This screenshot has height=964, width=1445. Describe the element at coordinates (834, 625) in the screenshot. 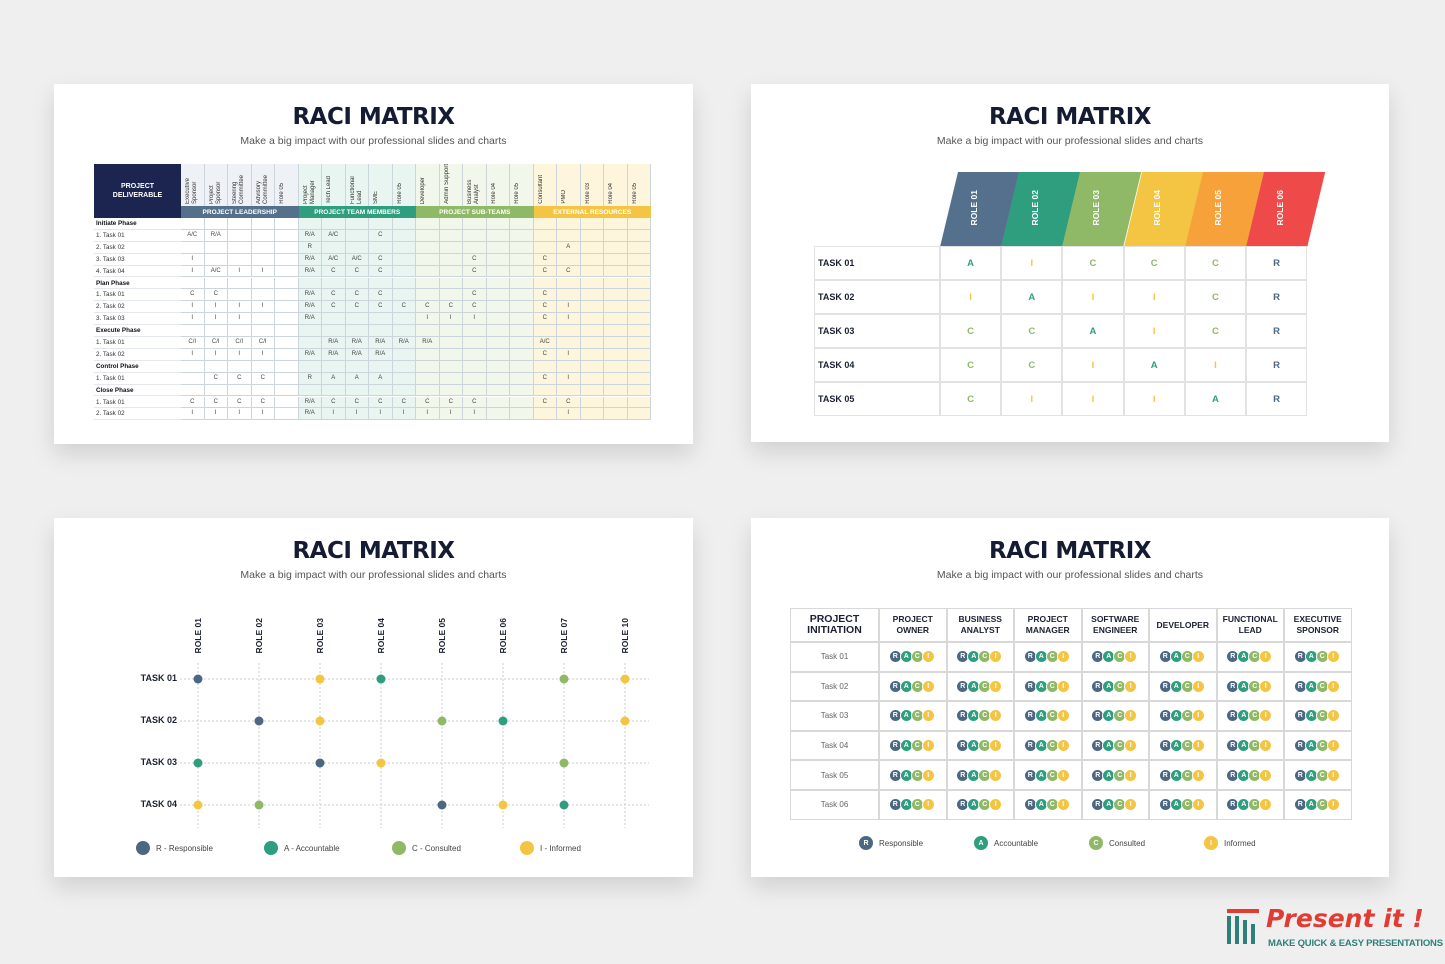

I see `corner-header: PROJECT INITIATION` at that location.